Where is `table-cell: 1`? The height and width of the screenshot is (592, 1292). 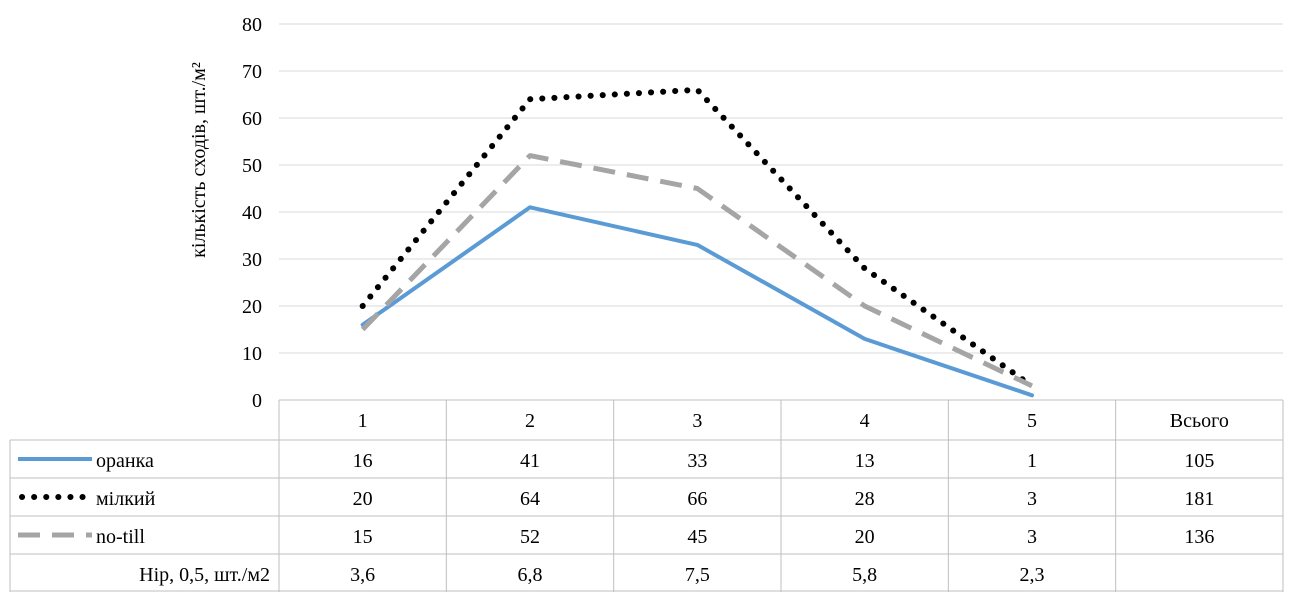 table-cell: 1 is located at coordinates (1032, 461).